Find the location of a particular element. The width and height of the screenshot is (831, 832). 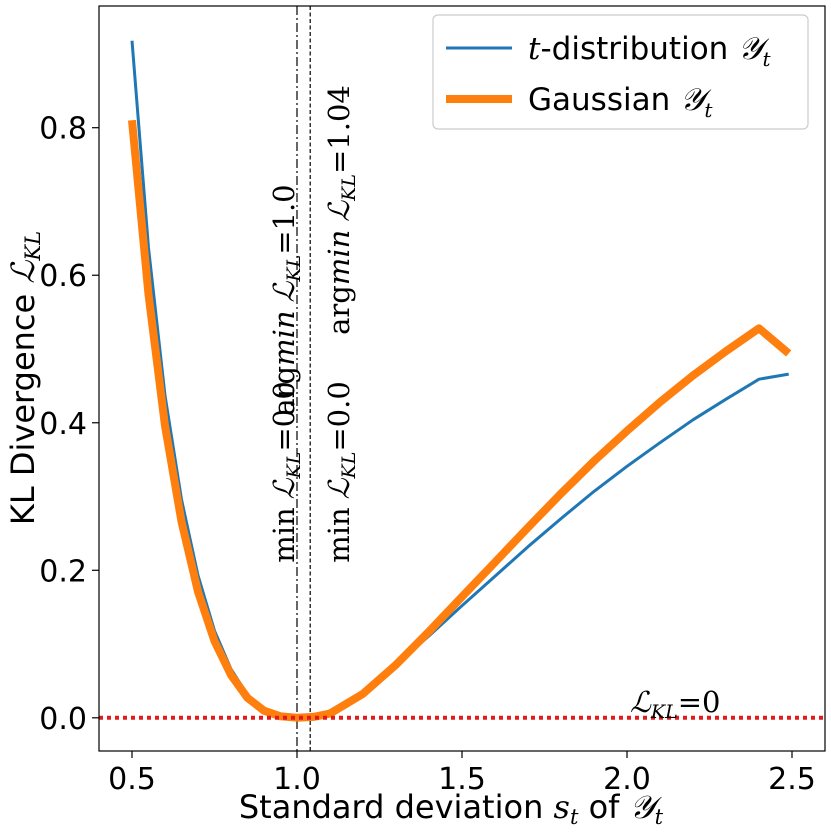

y-tick-label-4: 0.8 is located at coordinates (63, 129).